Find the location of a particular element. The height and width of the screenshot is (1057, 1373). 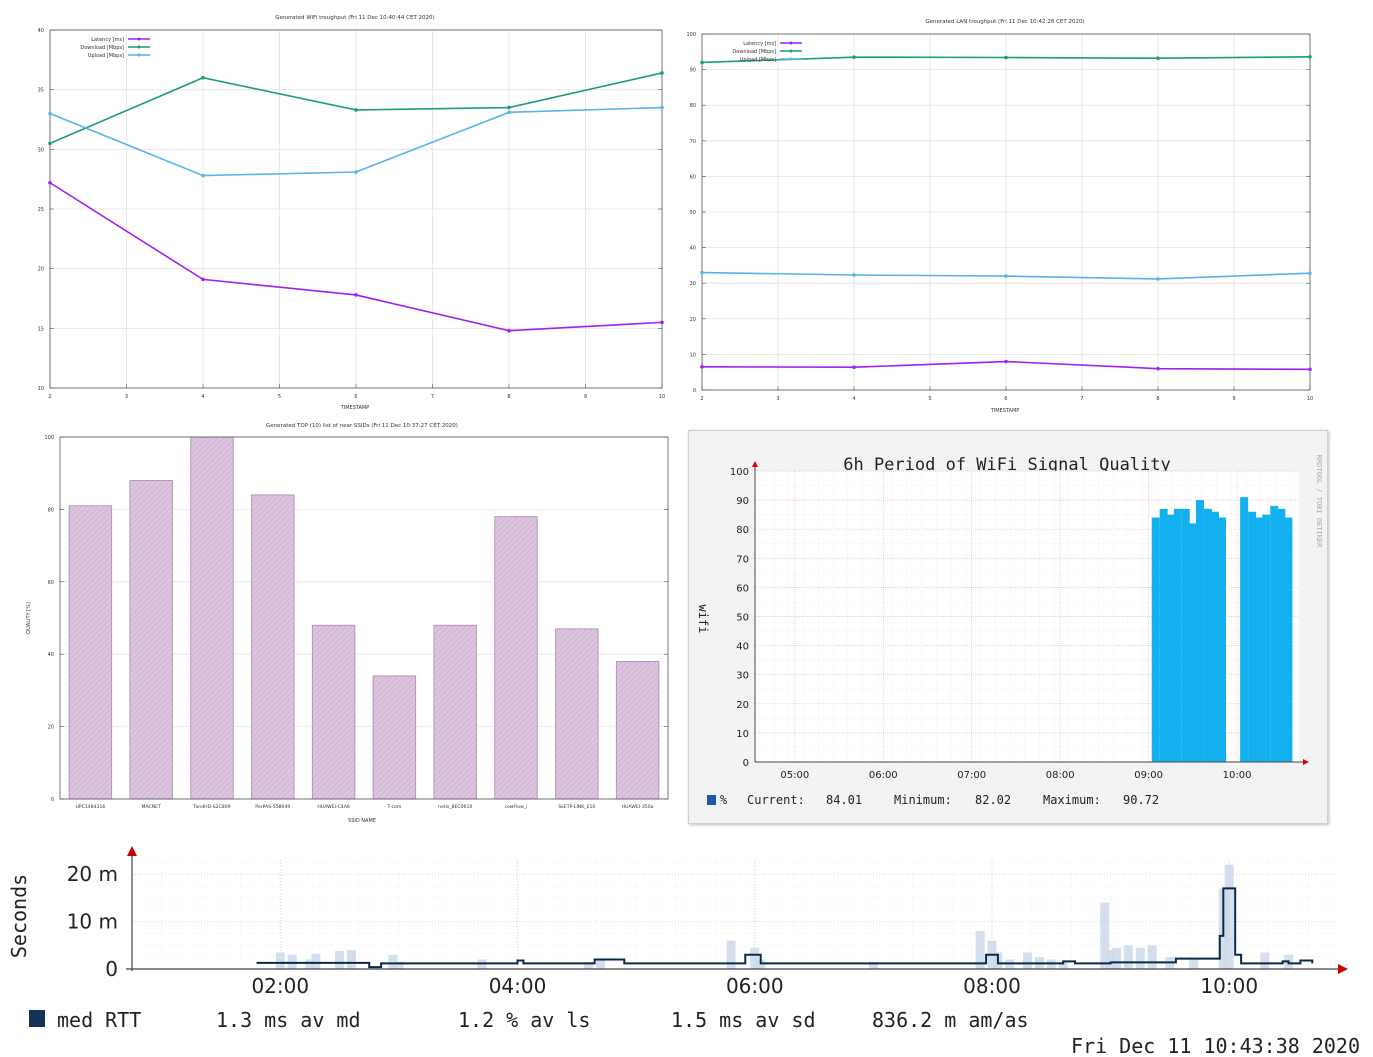

signal-legend-swatch is located at coordinates (711, 800).